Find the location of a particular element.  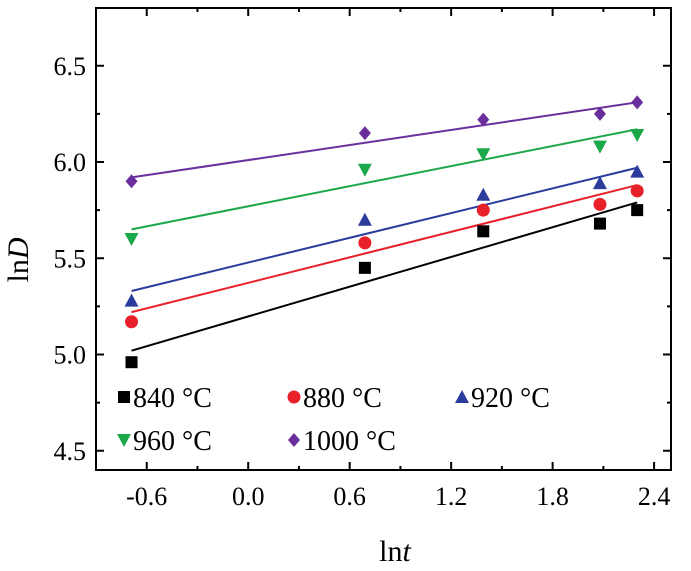

x-tick-label: 1.2 is located at coordinates (451, 496).